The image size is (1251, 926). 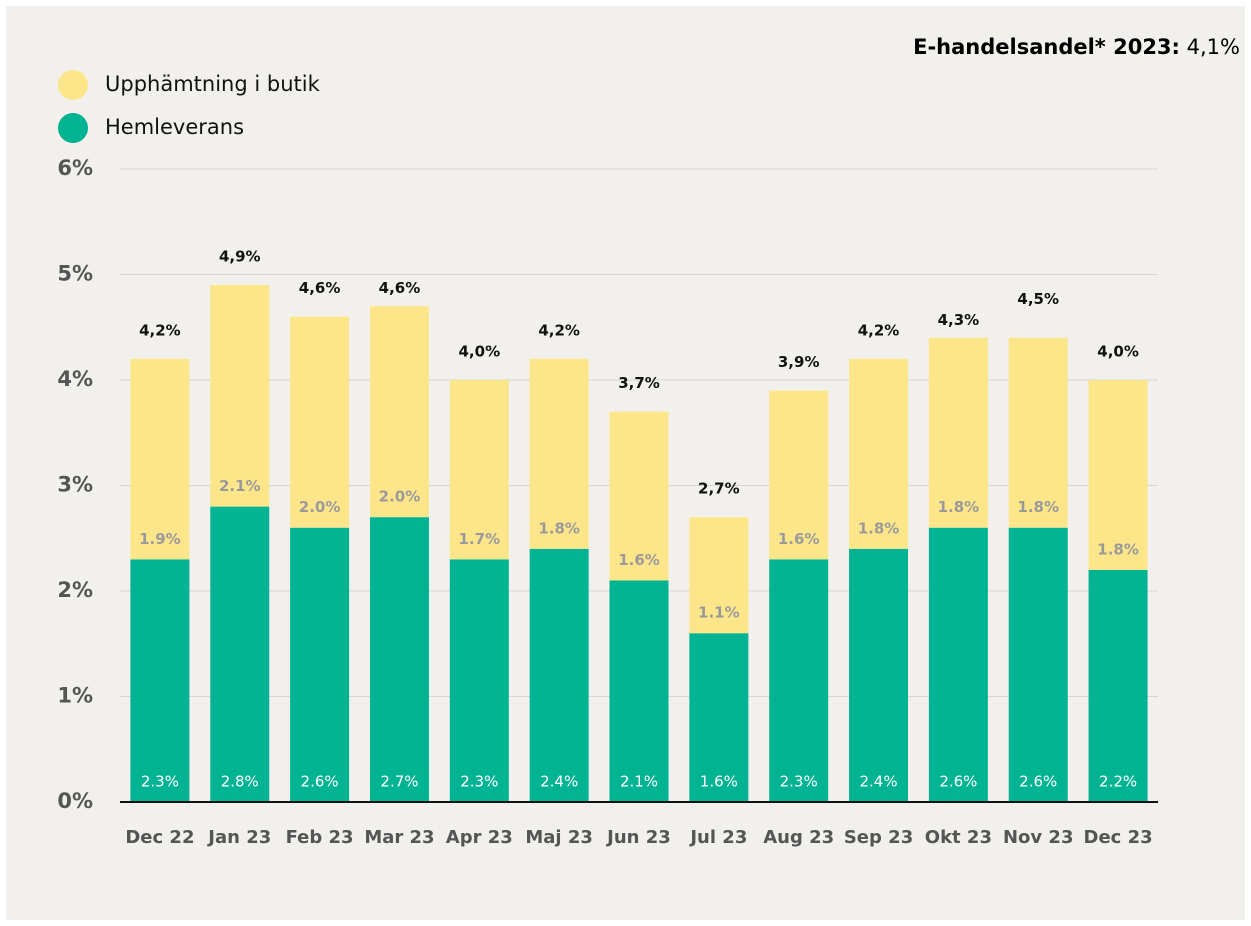 I want to click on segment-label: 1.1%, so click(x=719, y=613).